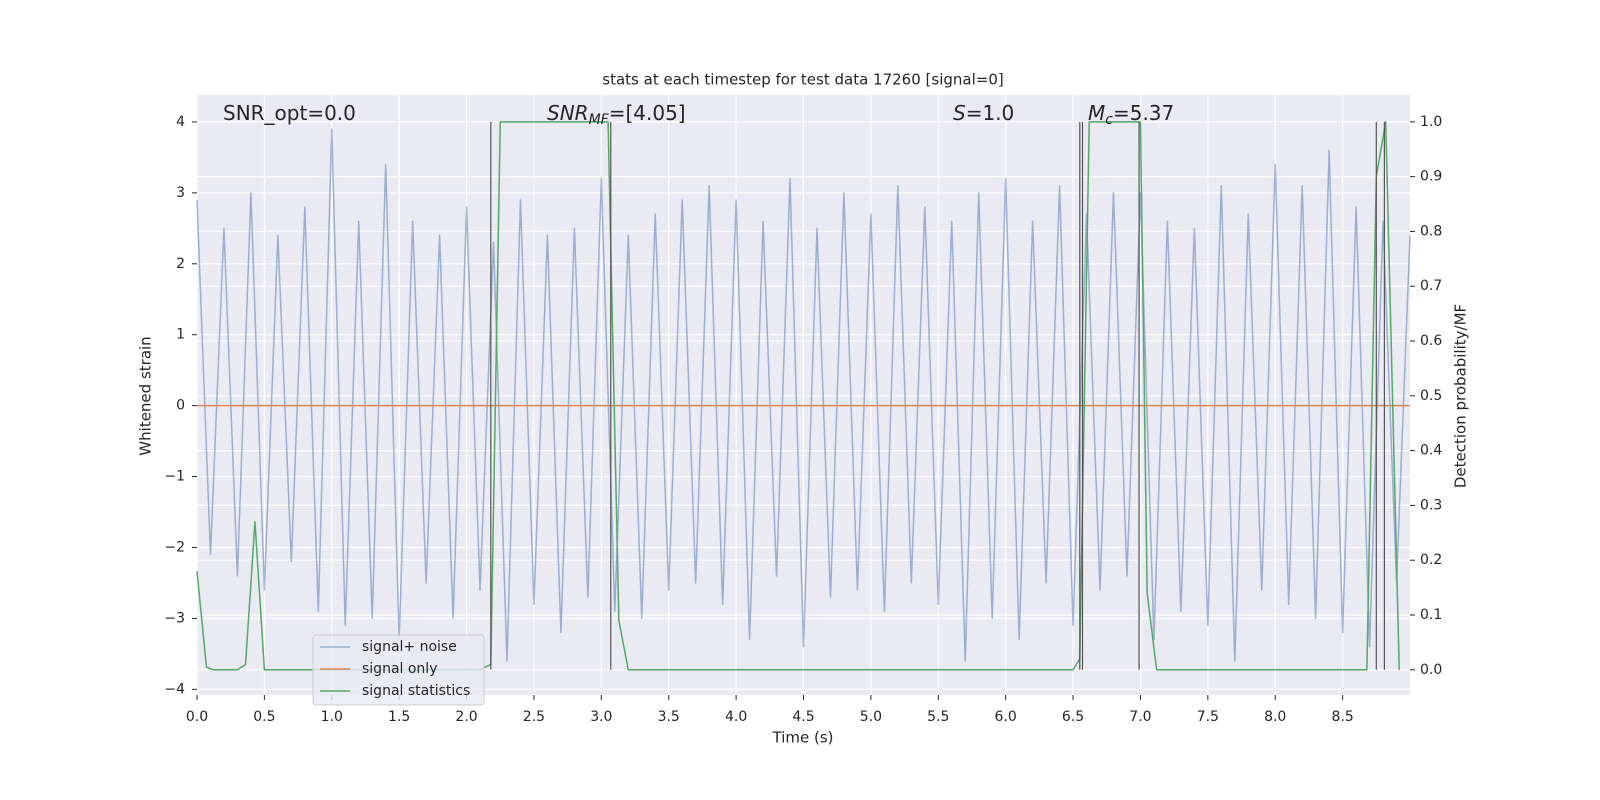 The width and height of the screenshot is (1600, 800). Describe the element at coordinates (647, 113) in the screenshot. I see `annotation-rest: =[4.05]` at that location.